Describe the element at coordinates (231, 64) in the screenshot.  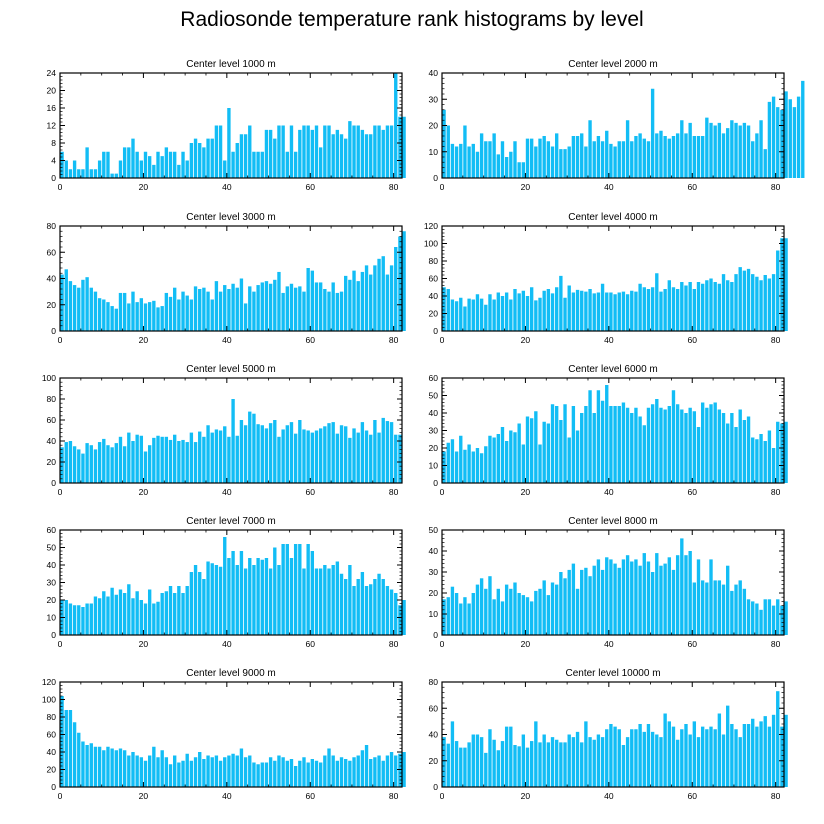
I see `panel-title: Center level 1000 m` at that location.